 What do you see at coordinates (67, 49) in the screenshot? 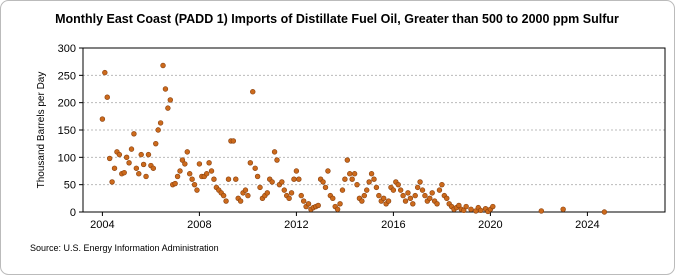
I see `y-tick-label: 300` at bounding box center [67, 49].